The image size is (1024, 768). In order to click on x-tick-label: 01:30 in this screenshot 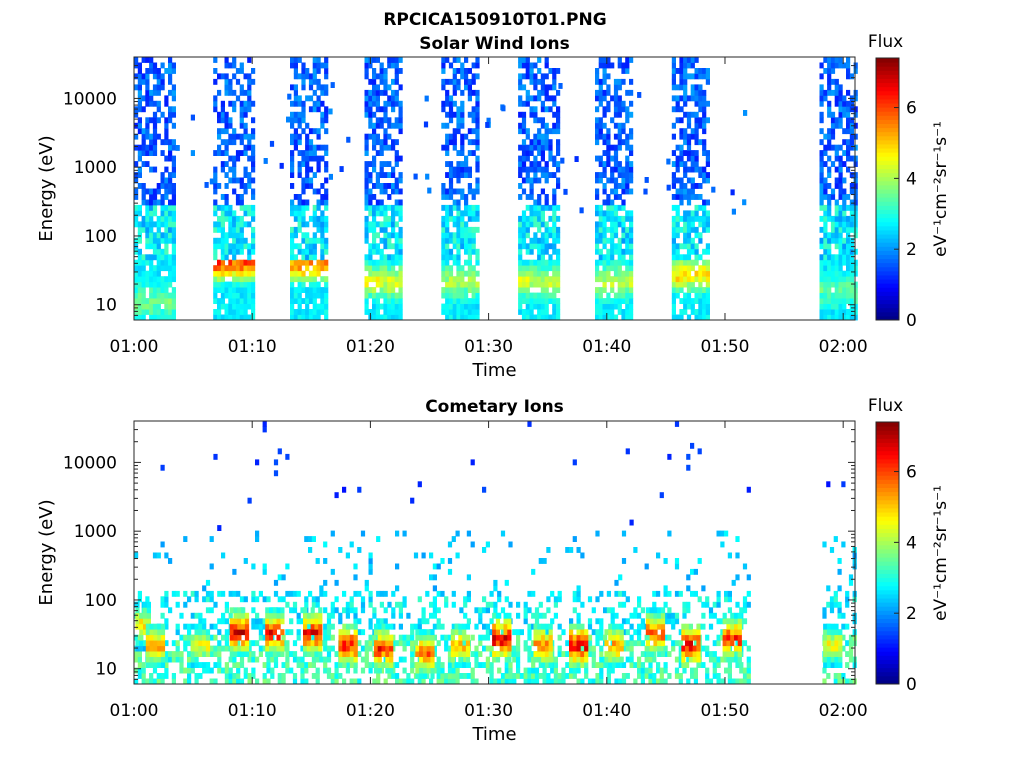, I will do `click(488, 347)`.